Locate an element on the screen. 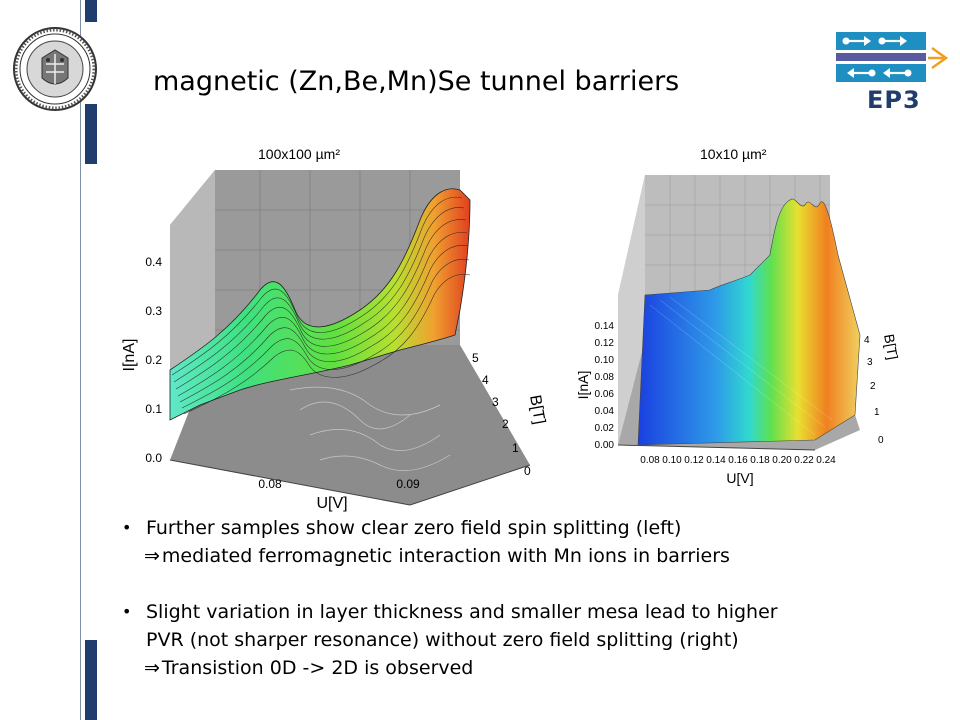  slide-title: magnetic (Zn,Be,Mn)Se tunnel barriers is located at coordinates (416, 81).